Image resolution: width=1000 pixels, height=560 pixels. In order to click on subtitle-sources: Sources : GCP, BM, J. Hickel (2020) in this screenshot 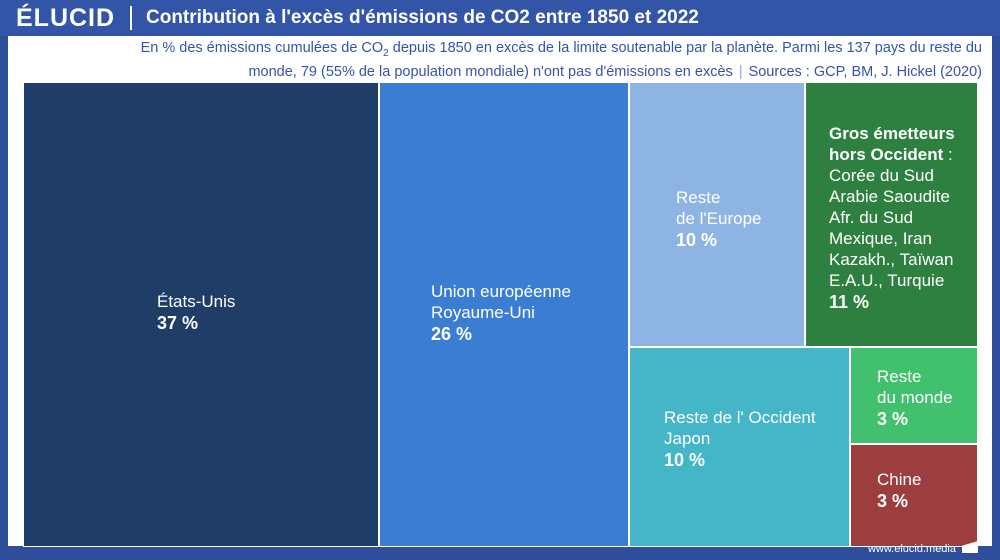, I will do `click(865, 71)`.